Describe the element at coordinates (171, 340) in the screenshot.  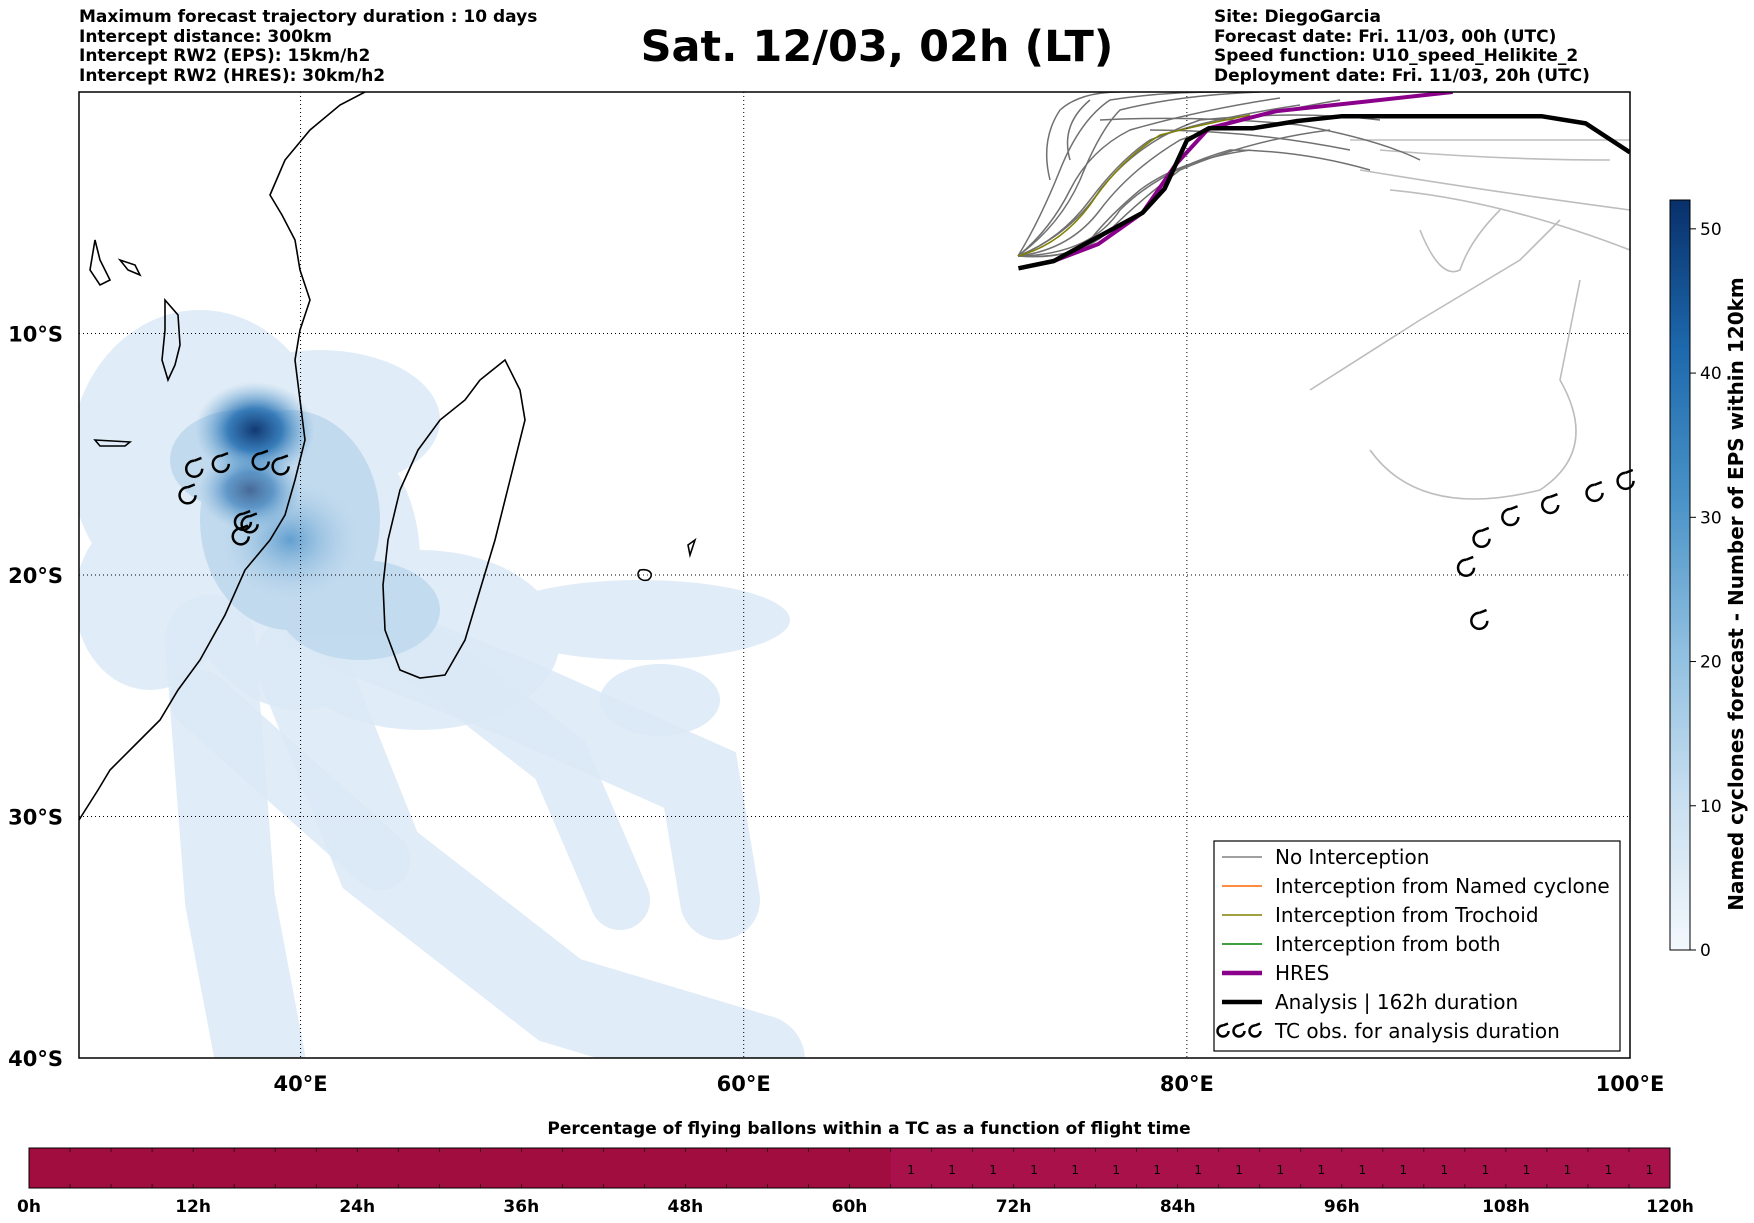
I see `lake-malawi` at that location.